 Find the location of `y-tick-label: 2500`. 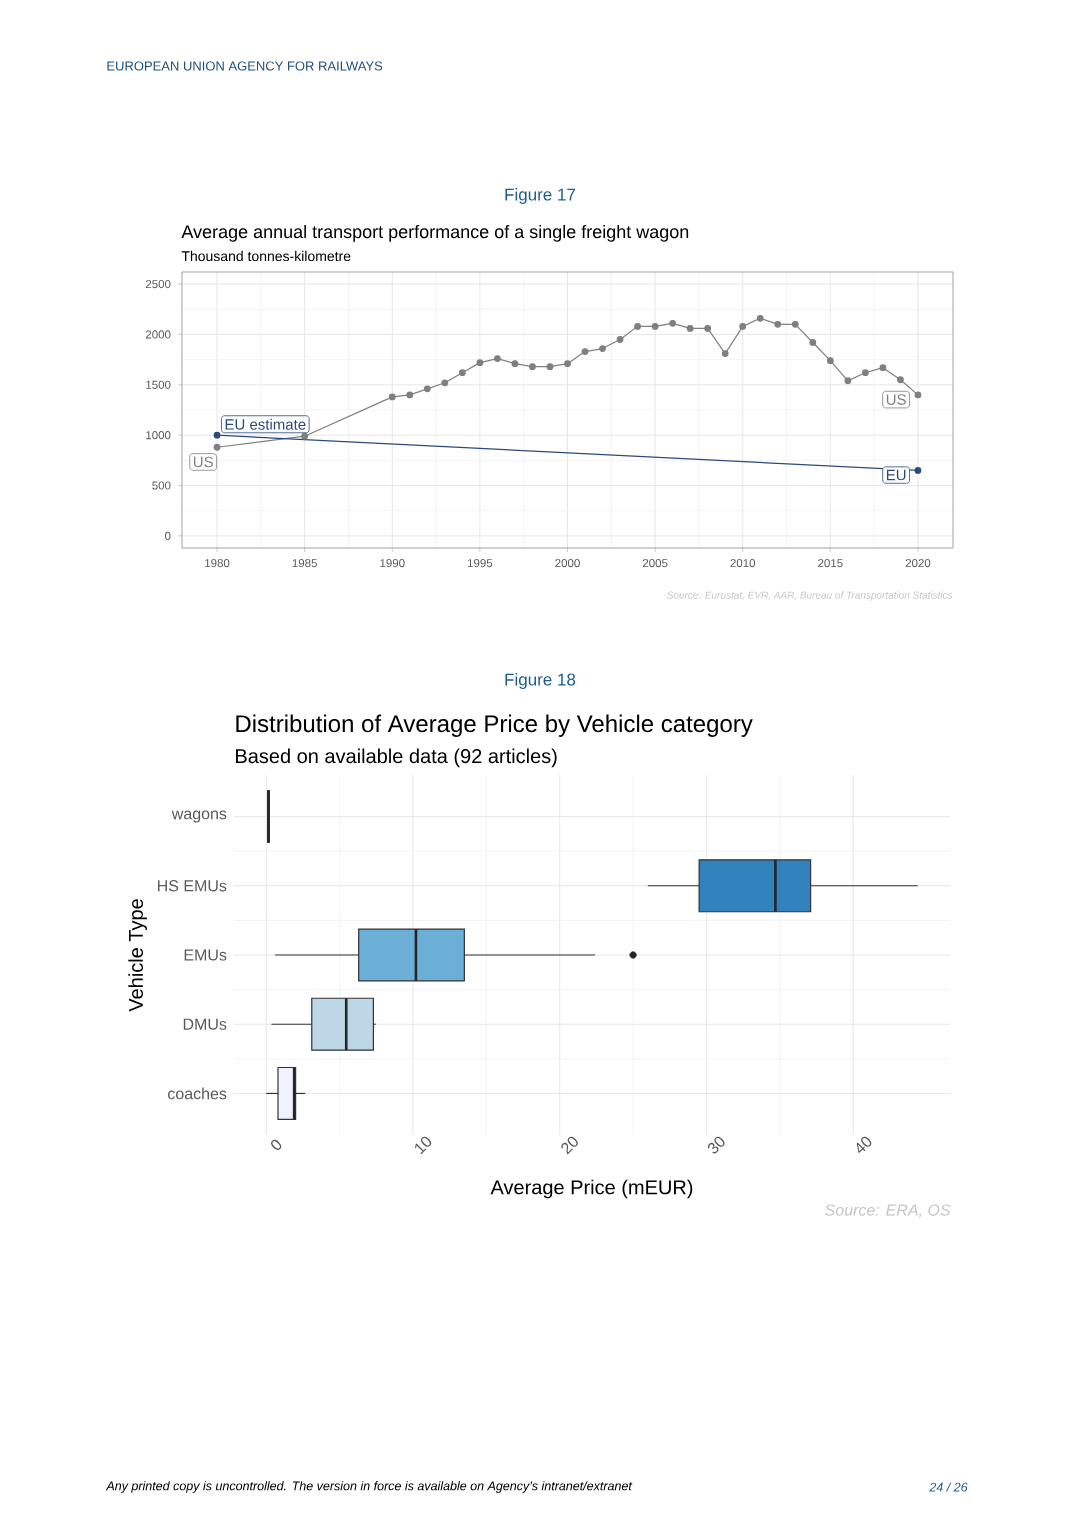

y-tick-label: 2500 is located at coordinates (158, 284).